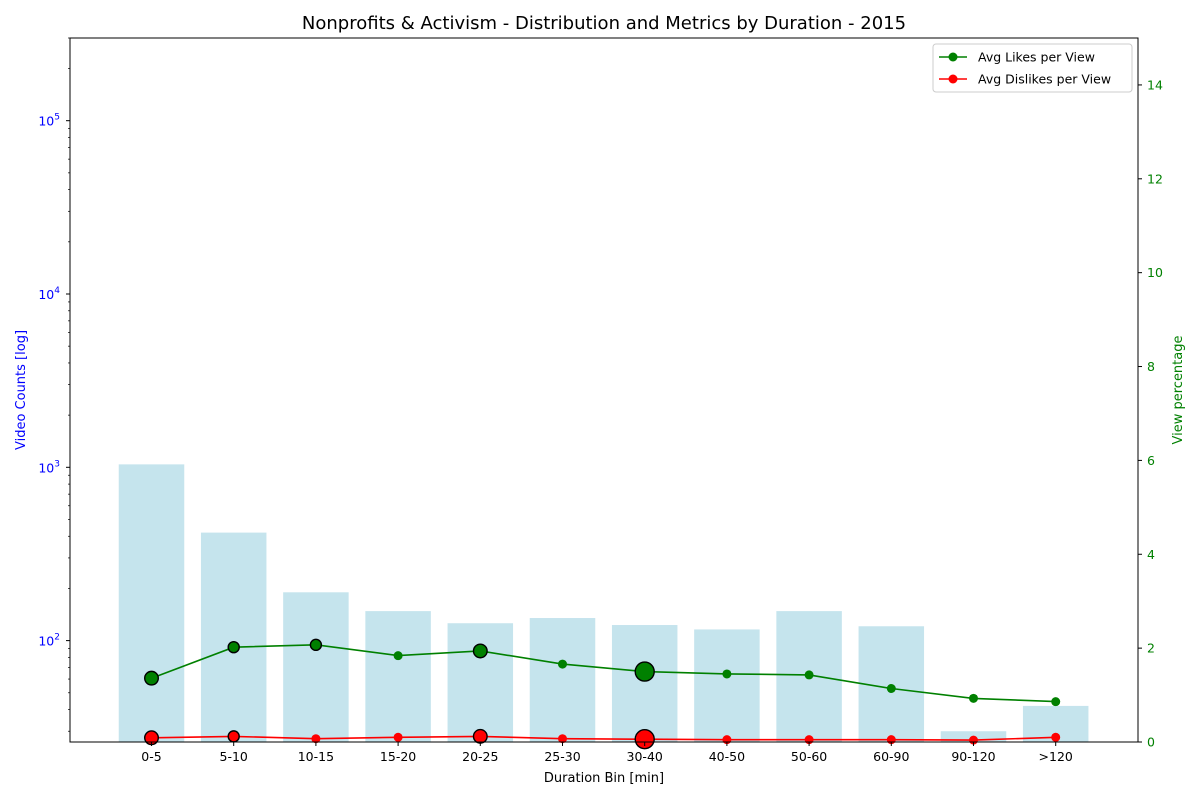  What do you see at coordinates (1151, 366) in the screenshot?
I see `y-right-tick-label: 8` at bounding box center [1151, 366].